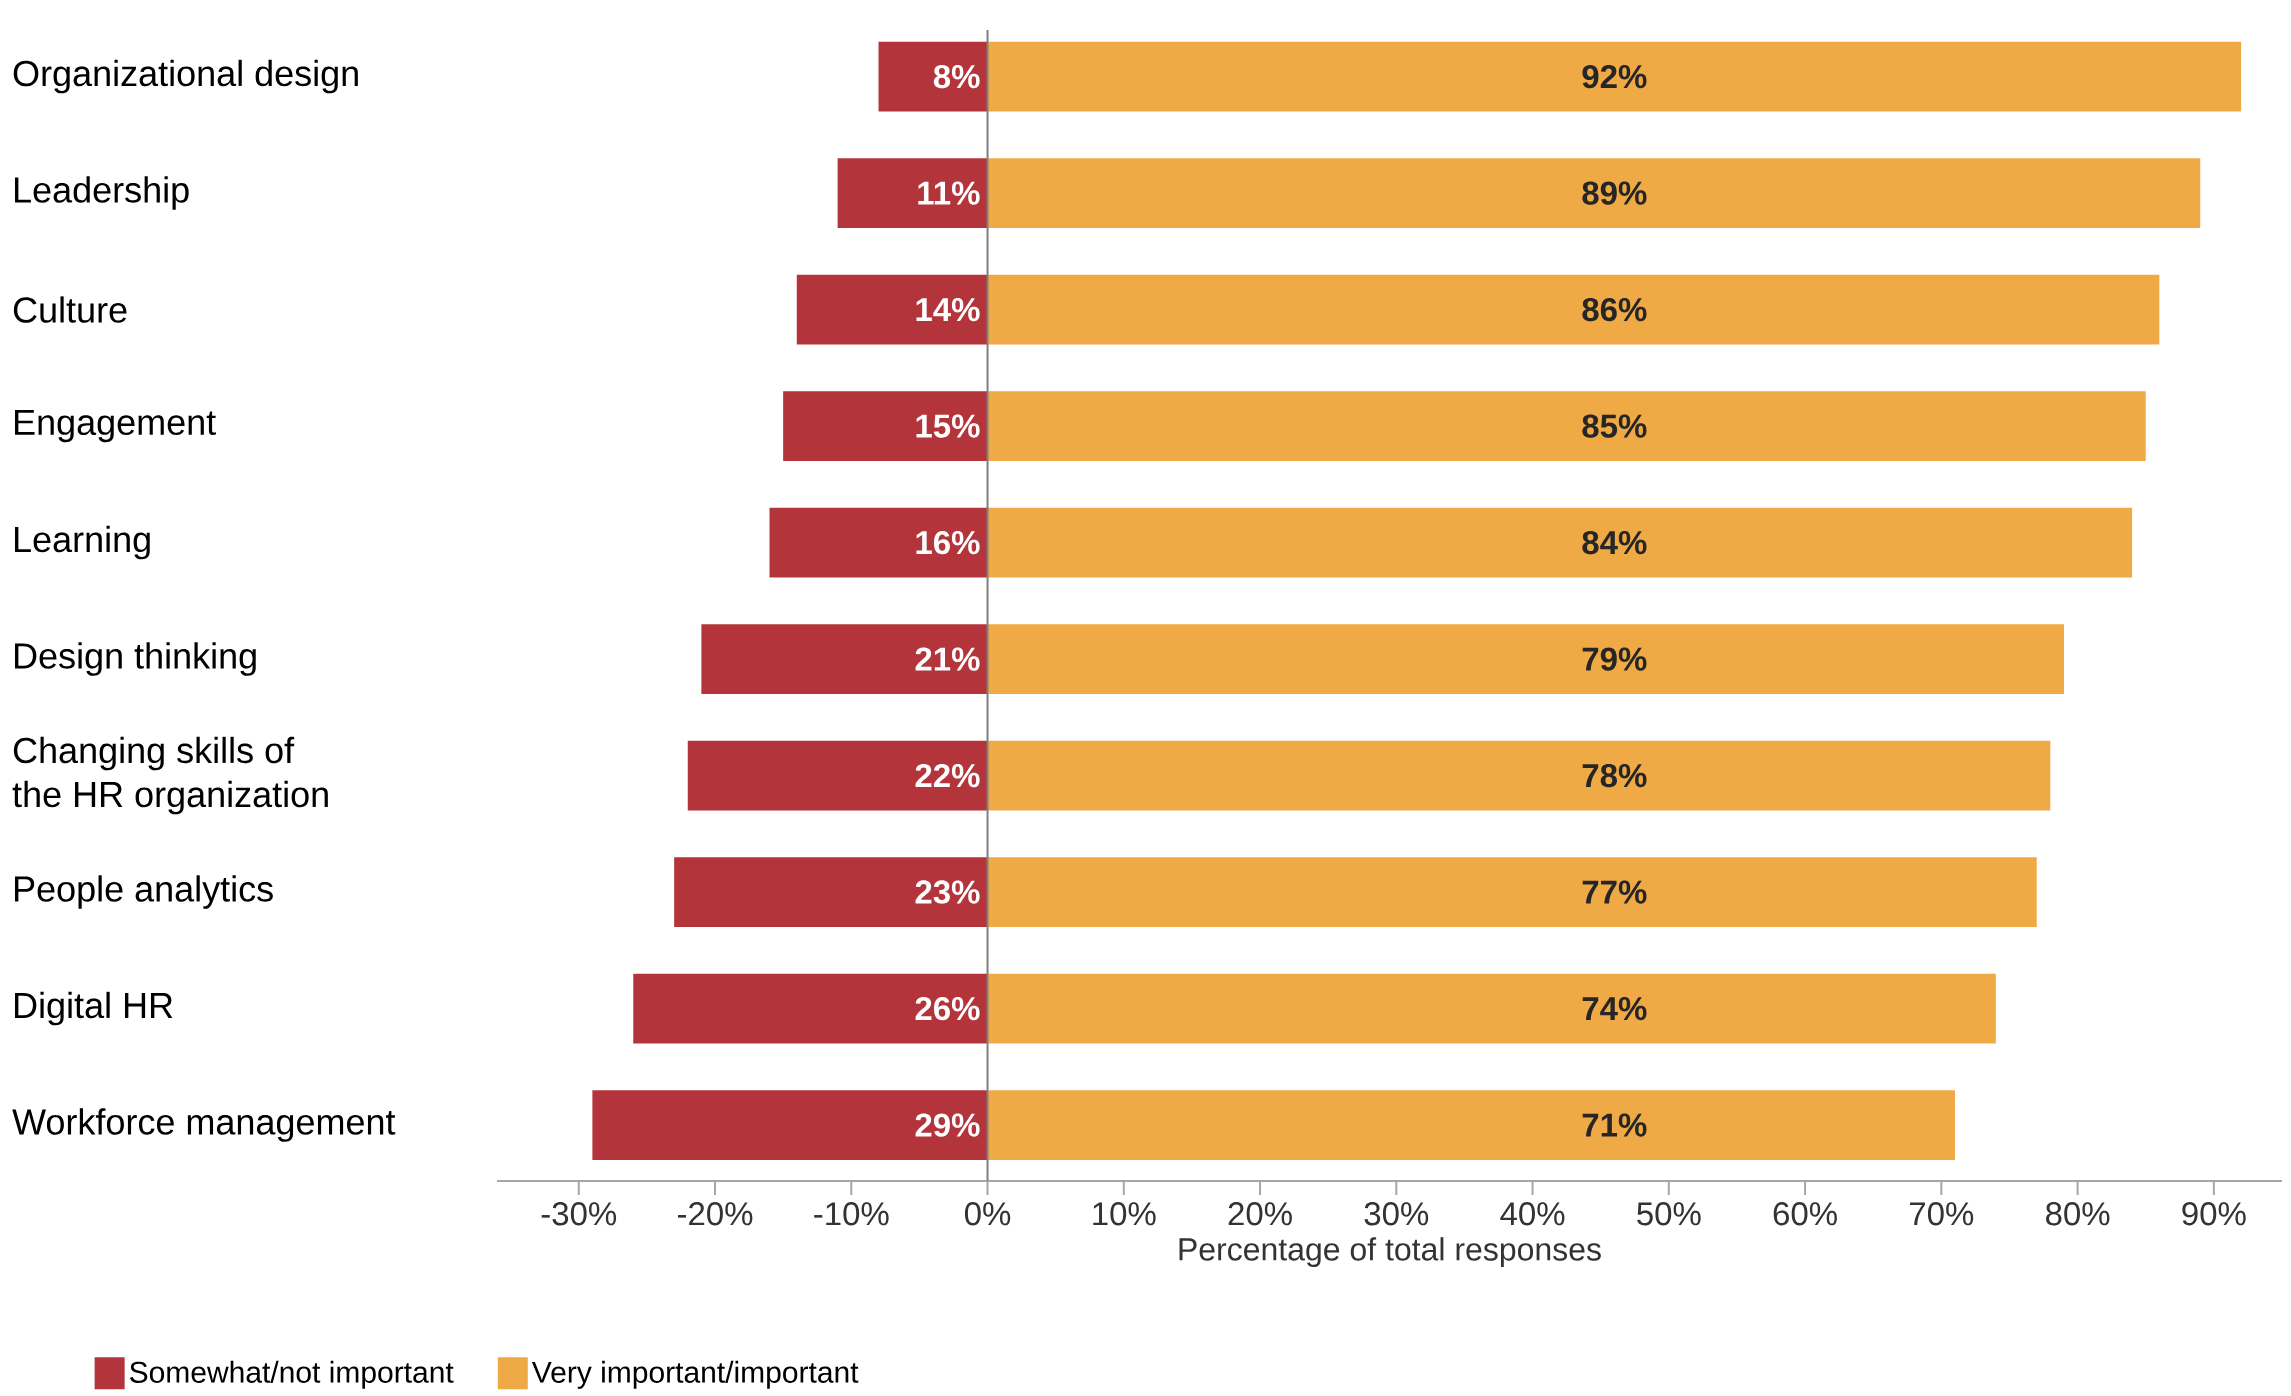 This screenshot has height=1396, width=2291. I want to click on x-tick-label: 60%, so click(1805, 1214).